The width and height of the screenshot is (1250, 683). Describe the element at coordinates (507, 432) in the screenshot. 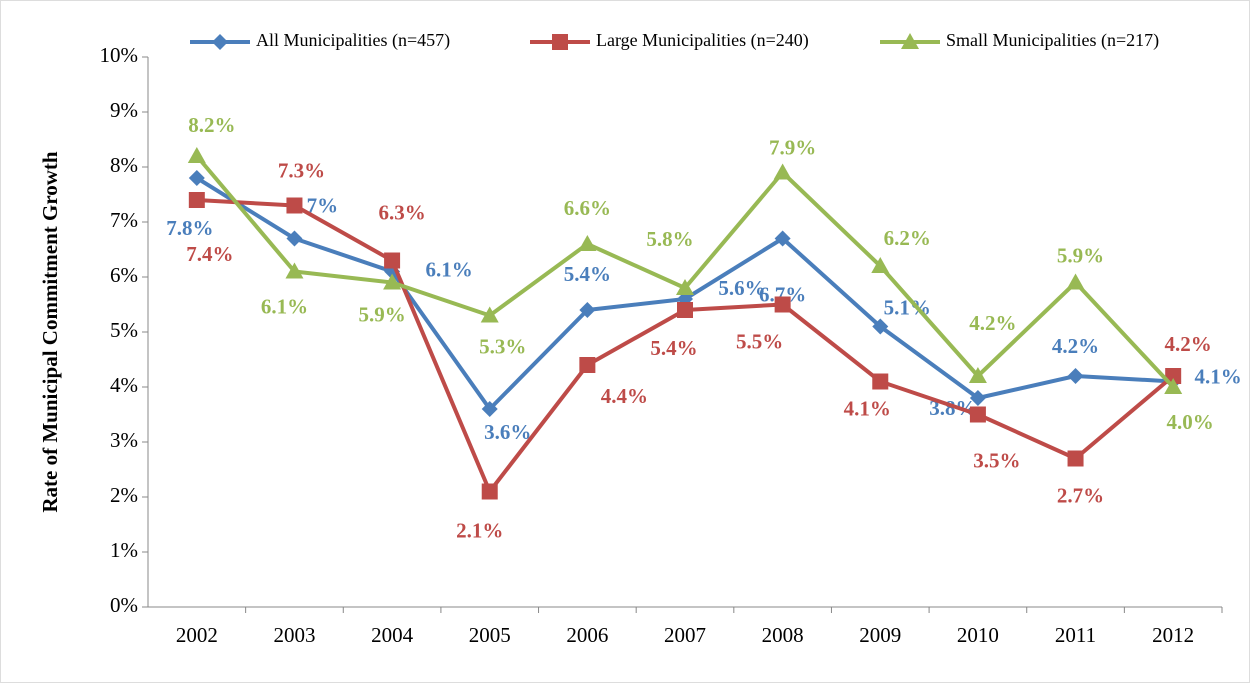

I see `data-label: 3.6%` at that location.